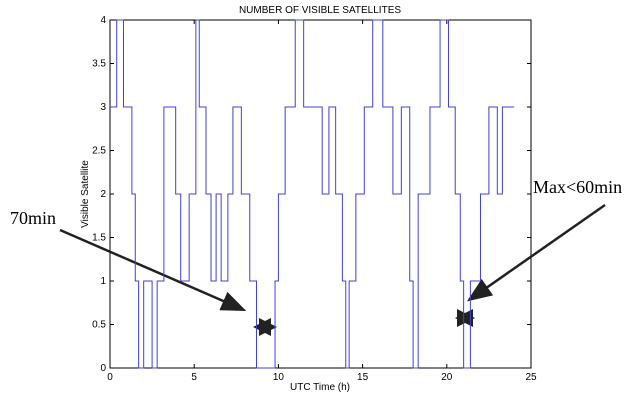  I want to click on y-tick-label: 3.5, so click(99, 64).